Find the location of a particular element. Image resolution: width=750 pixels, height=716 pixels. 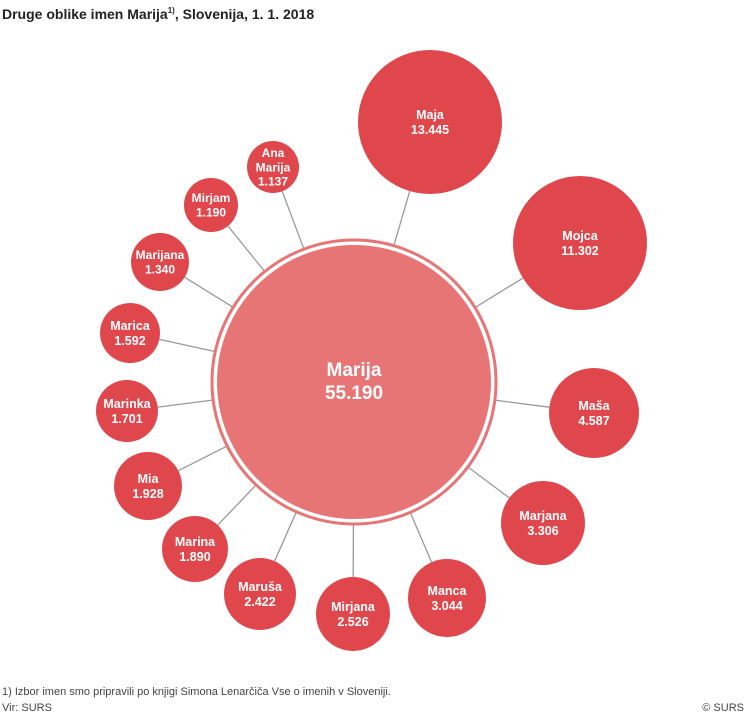

bubble-circle-mojca is located at coordinates (580, 243).